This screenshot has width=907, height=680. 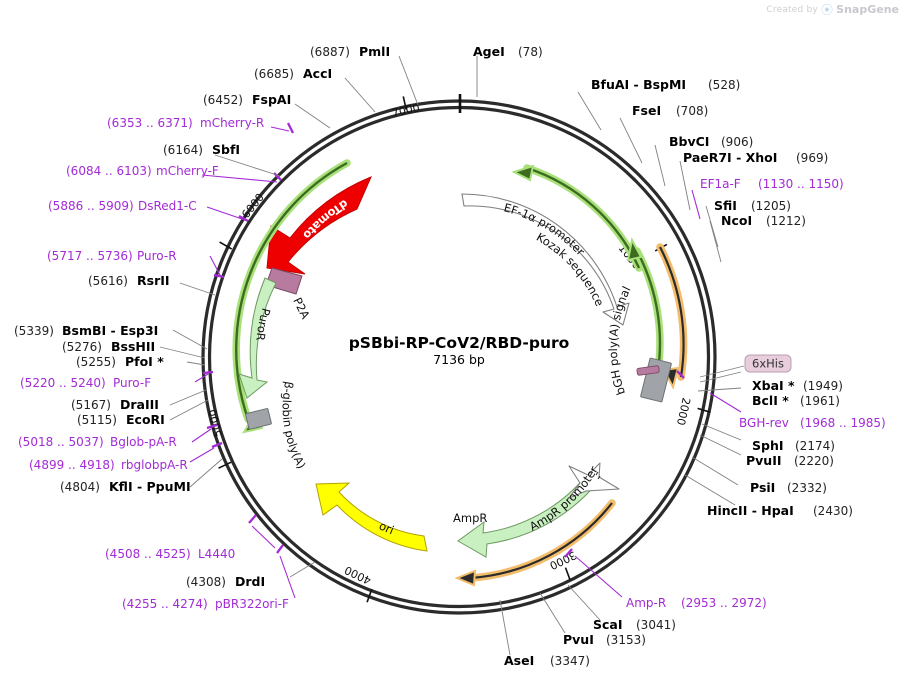 I want to click on svg-text: (4255 .. 4274), so click(x=165, y=604).